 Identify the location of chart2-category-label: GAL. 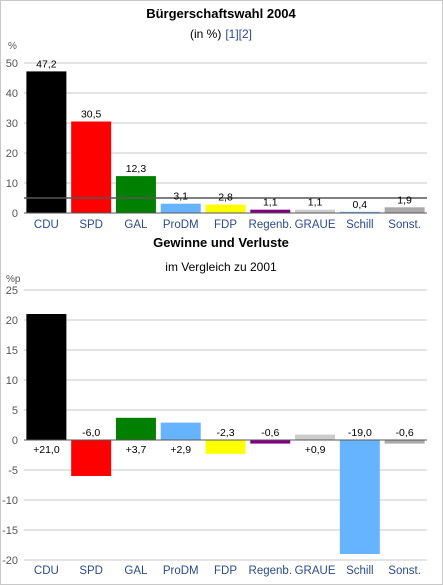
(136, 571).